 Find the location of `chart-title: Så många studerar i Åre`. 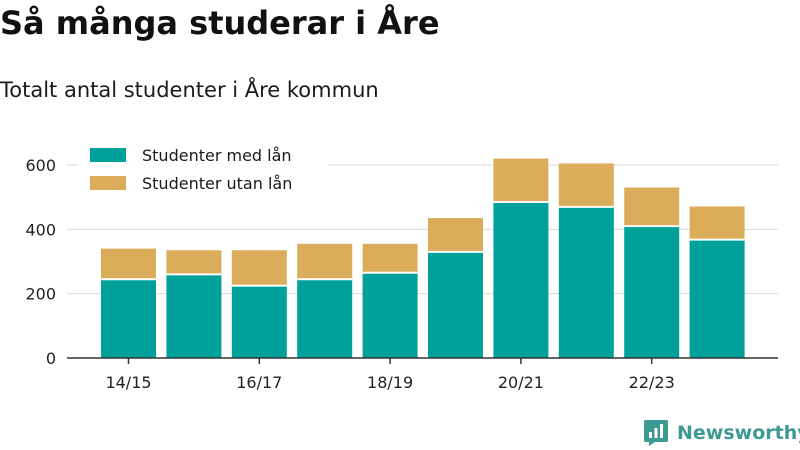

chart-title: Så många studerar i Åre is located at coordinates (220, 23).